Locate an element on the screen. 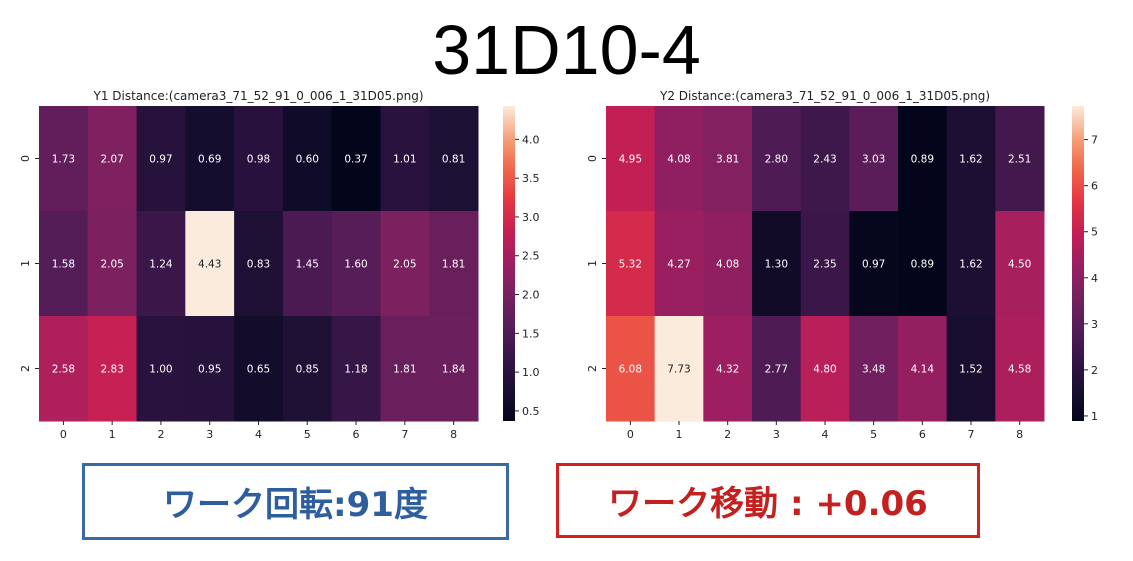  colorbar-tick-label: 3 is located at coordinates (1094, 324).